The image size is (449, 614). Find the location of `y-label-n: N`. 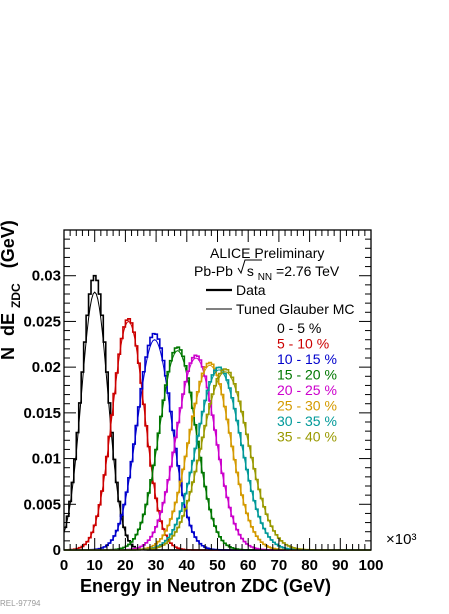

y-label-n: N is located at coordinates (9, 353).